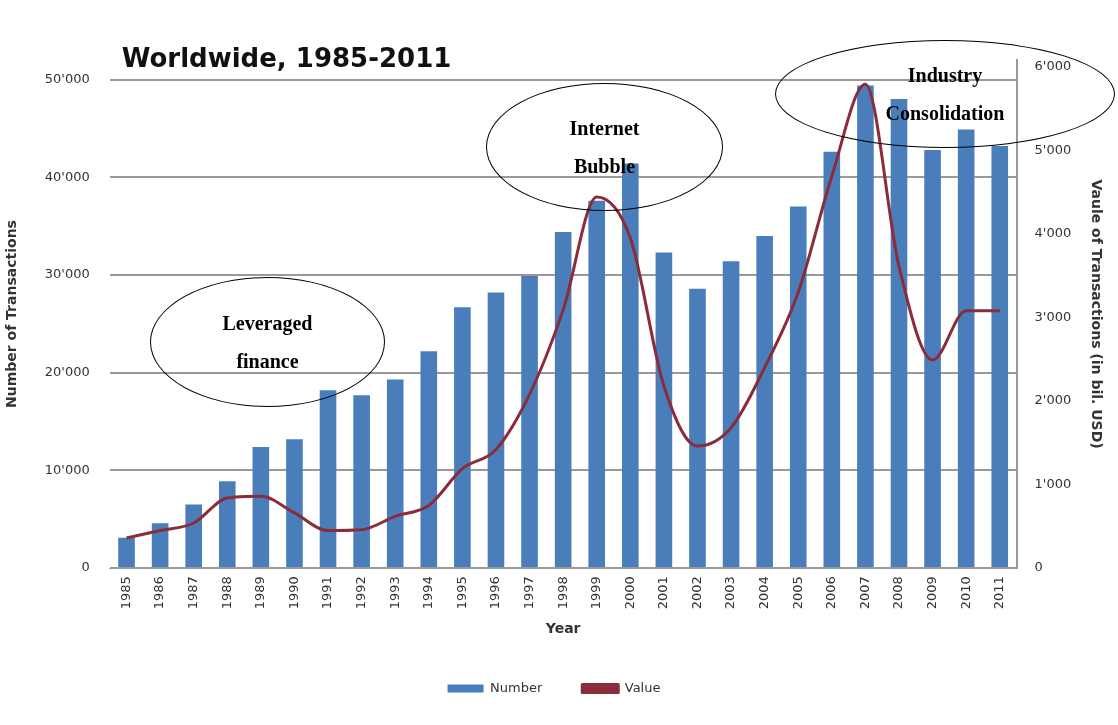 Image resolution: width=1118 pixels, height=725 pixels. I want to click on x-tick-label: 1995, so click(461, 593).